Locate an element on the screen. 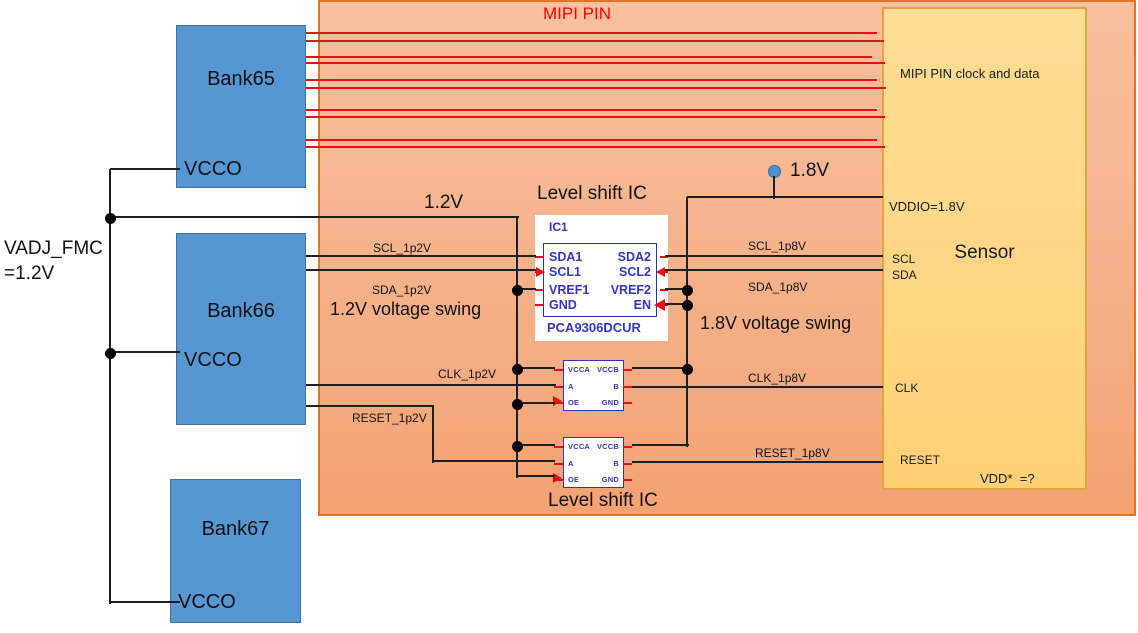 The width and height of the screenshot is (1138, 633). lvs2-pin-vcca: VCCA is located at coordinates (579, 446).